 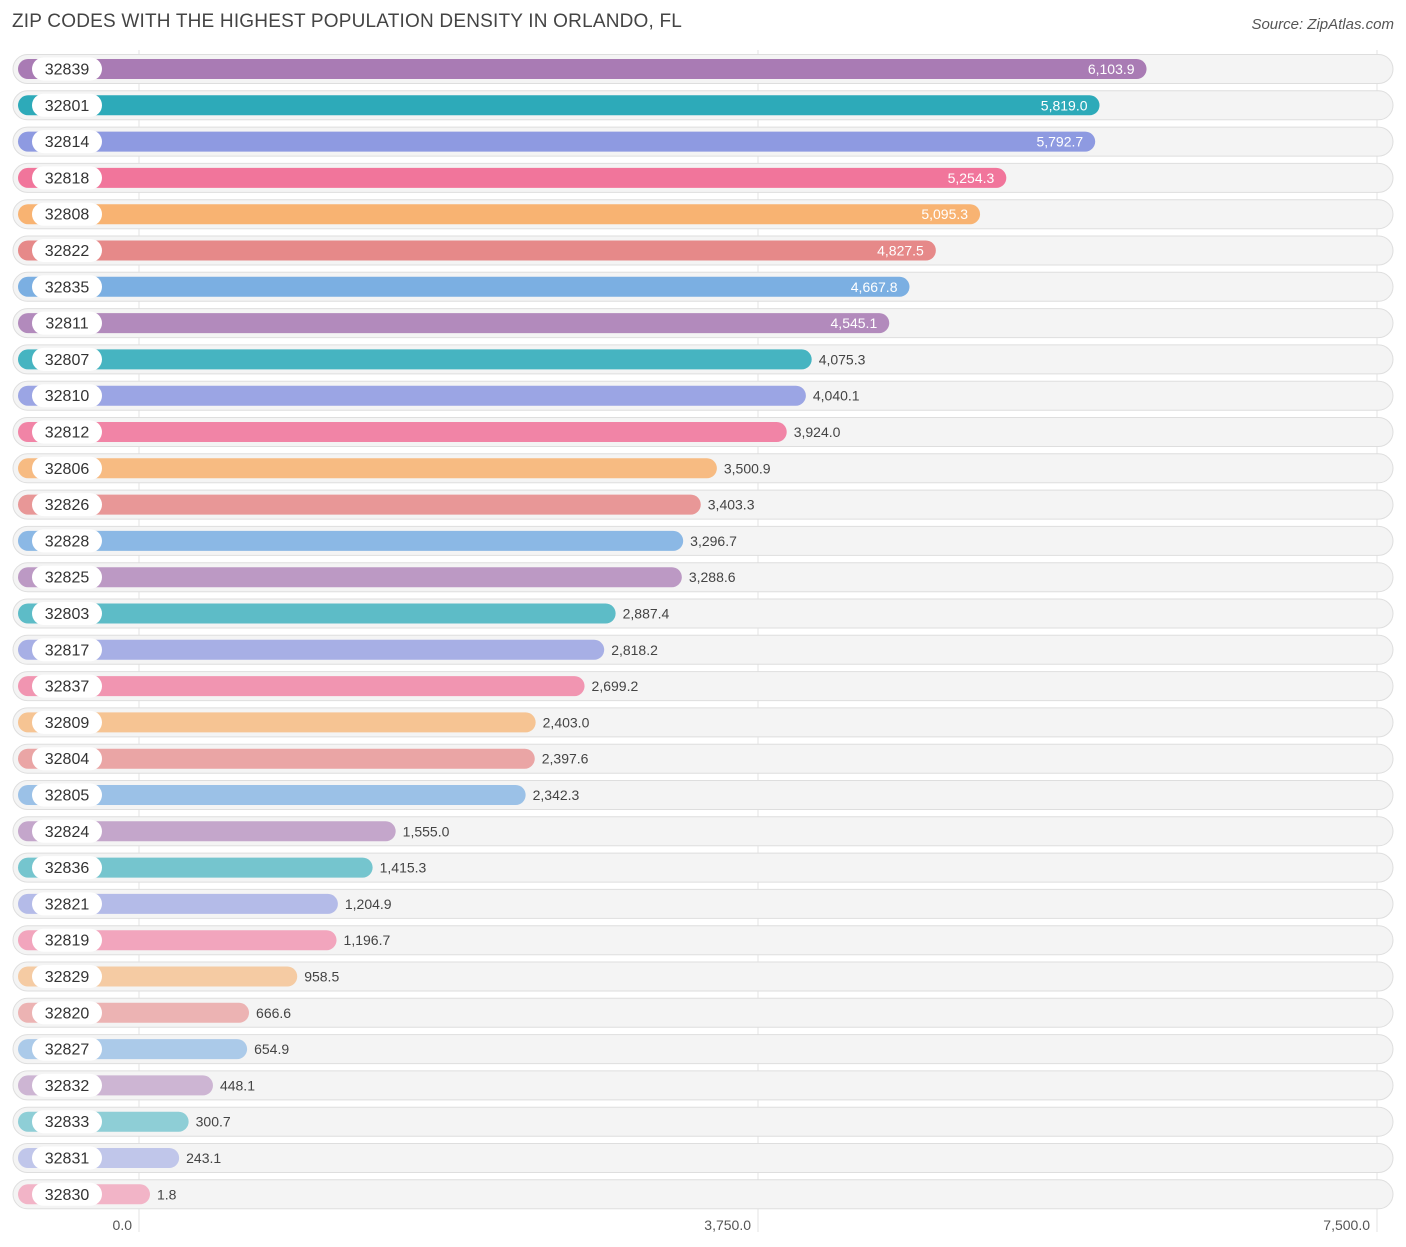 I want to click on value-label: 4,040.1, so click(x=836, y=396).